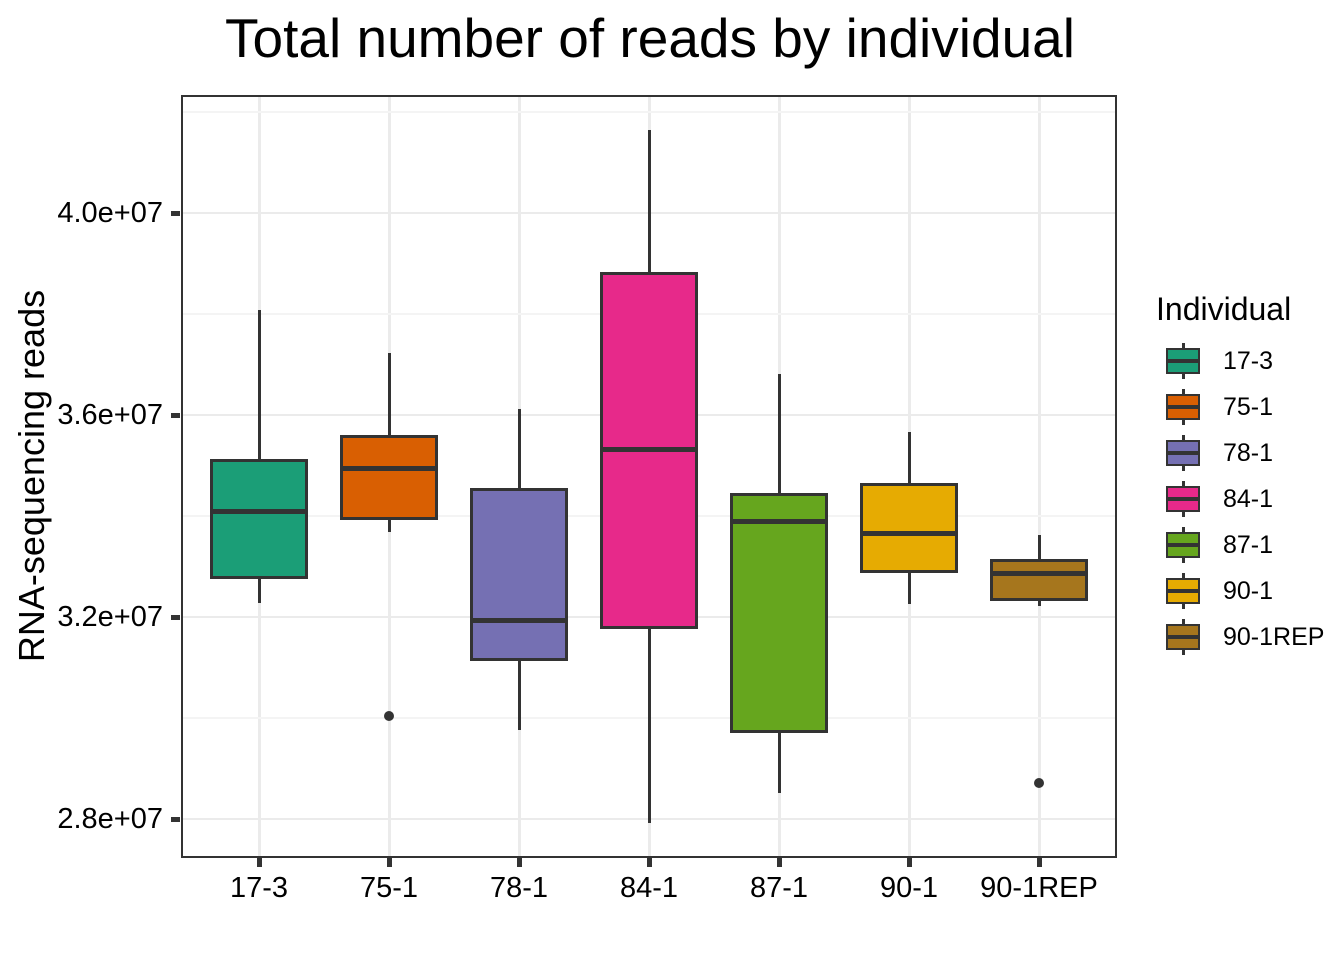 This screenshot has width=1344, height=960. I want to click on legend-row-90-1: 90-1, so click(1244, 591).